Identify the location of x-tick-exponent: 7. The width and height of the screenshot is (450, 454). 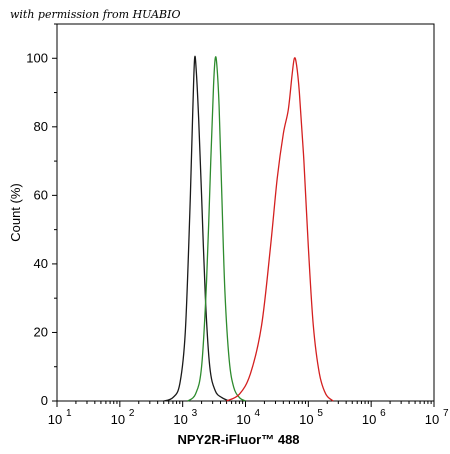
(446, 413).